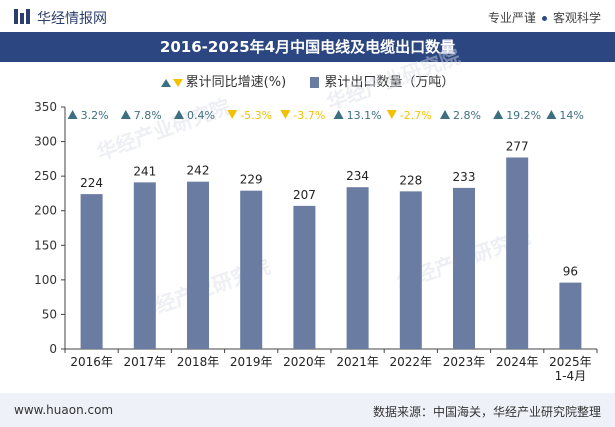 This screenshot has width=615, height=427. I want to click on x-tick-label: 2017年, so click(145, 362).